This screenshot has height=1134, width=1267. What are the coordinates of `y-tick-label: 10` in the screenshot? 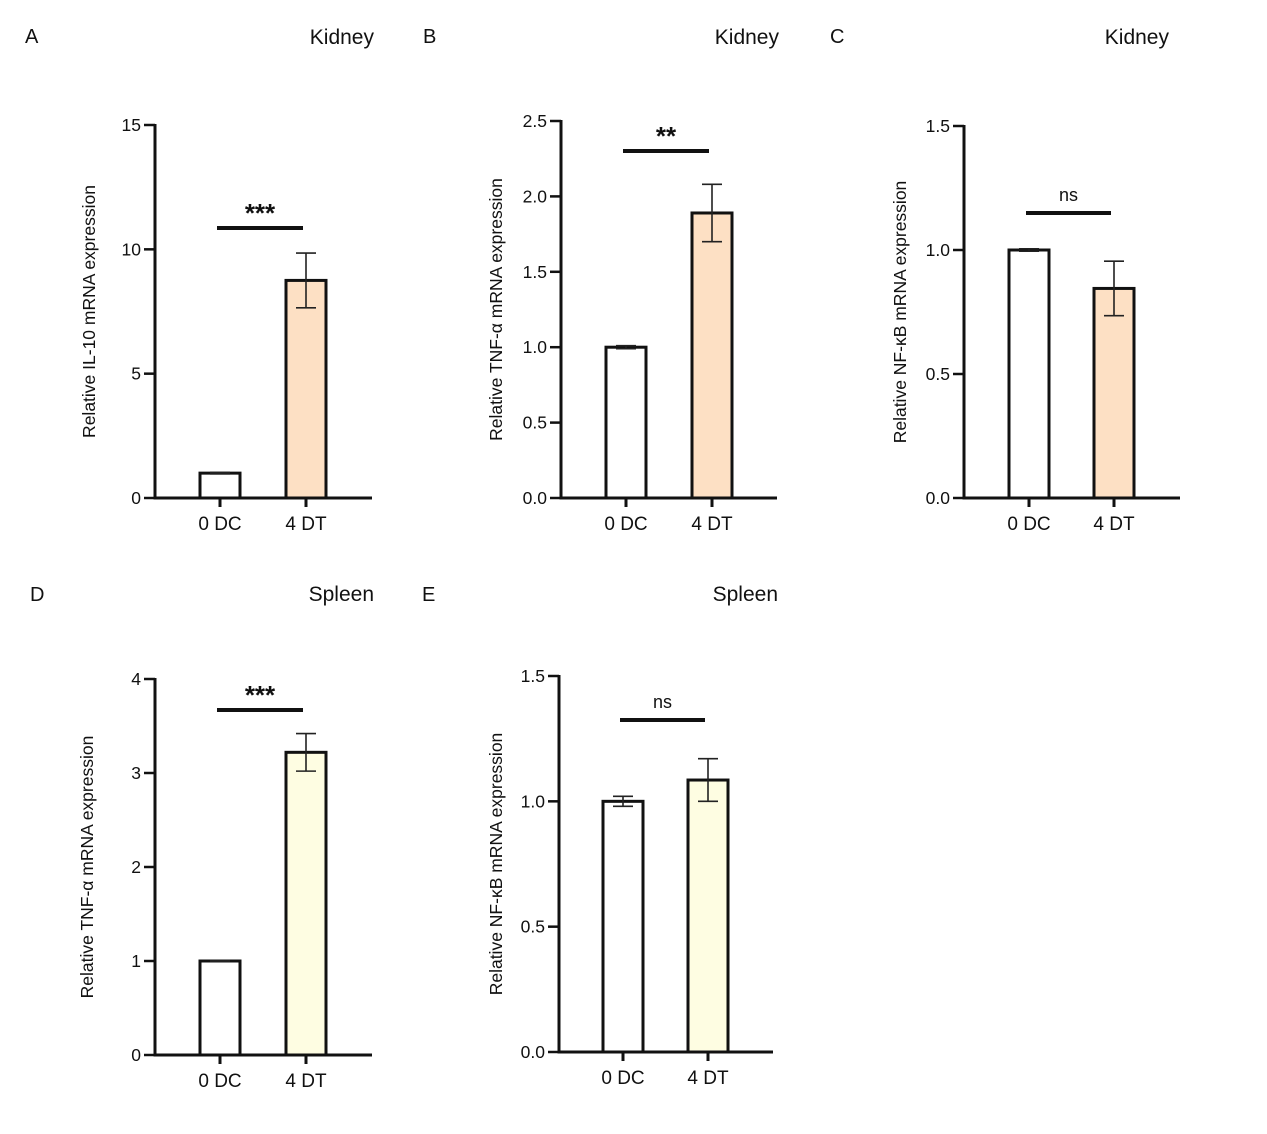 It's located at (132, 249).